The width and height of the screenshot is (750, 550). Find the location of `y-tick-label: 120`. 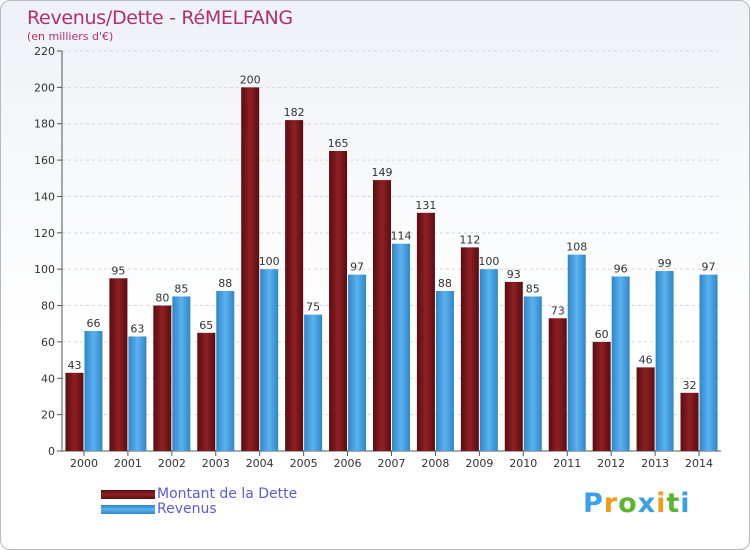

y-tick-label: 120 is located at coordinates (44, 233).